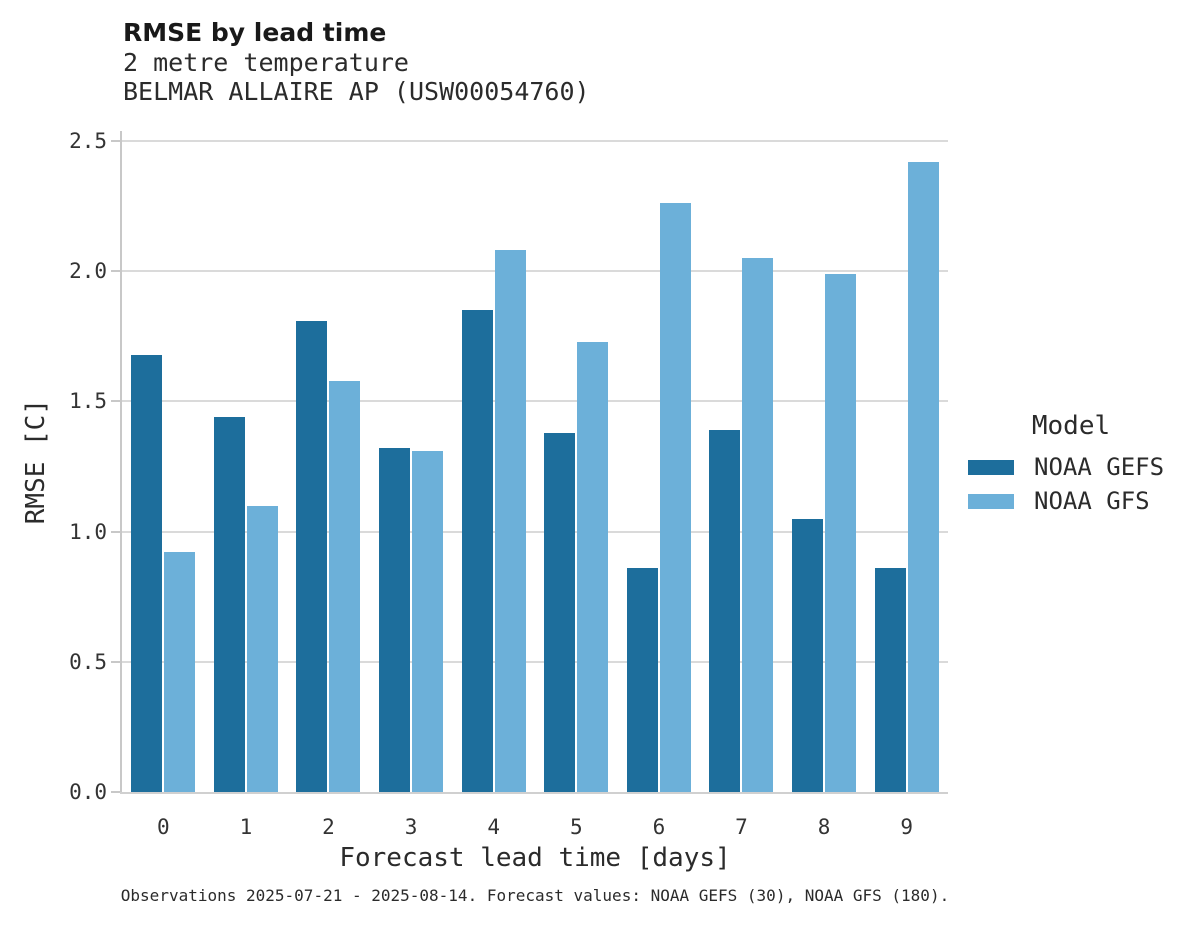 This screenshot has width=1188, height=928. Describe the element at coordinates (121, 462) in the screenshot. I see `y-axis-spine` at that location.